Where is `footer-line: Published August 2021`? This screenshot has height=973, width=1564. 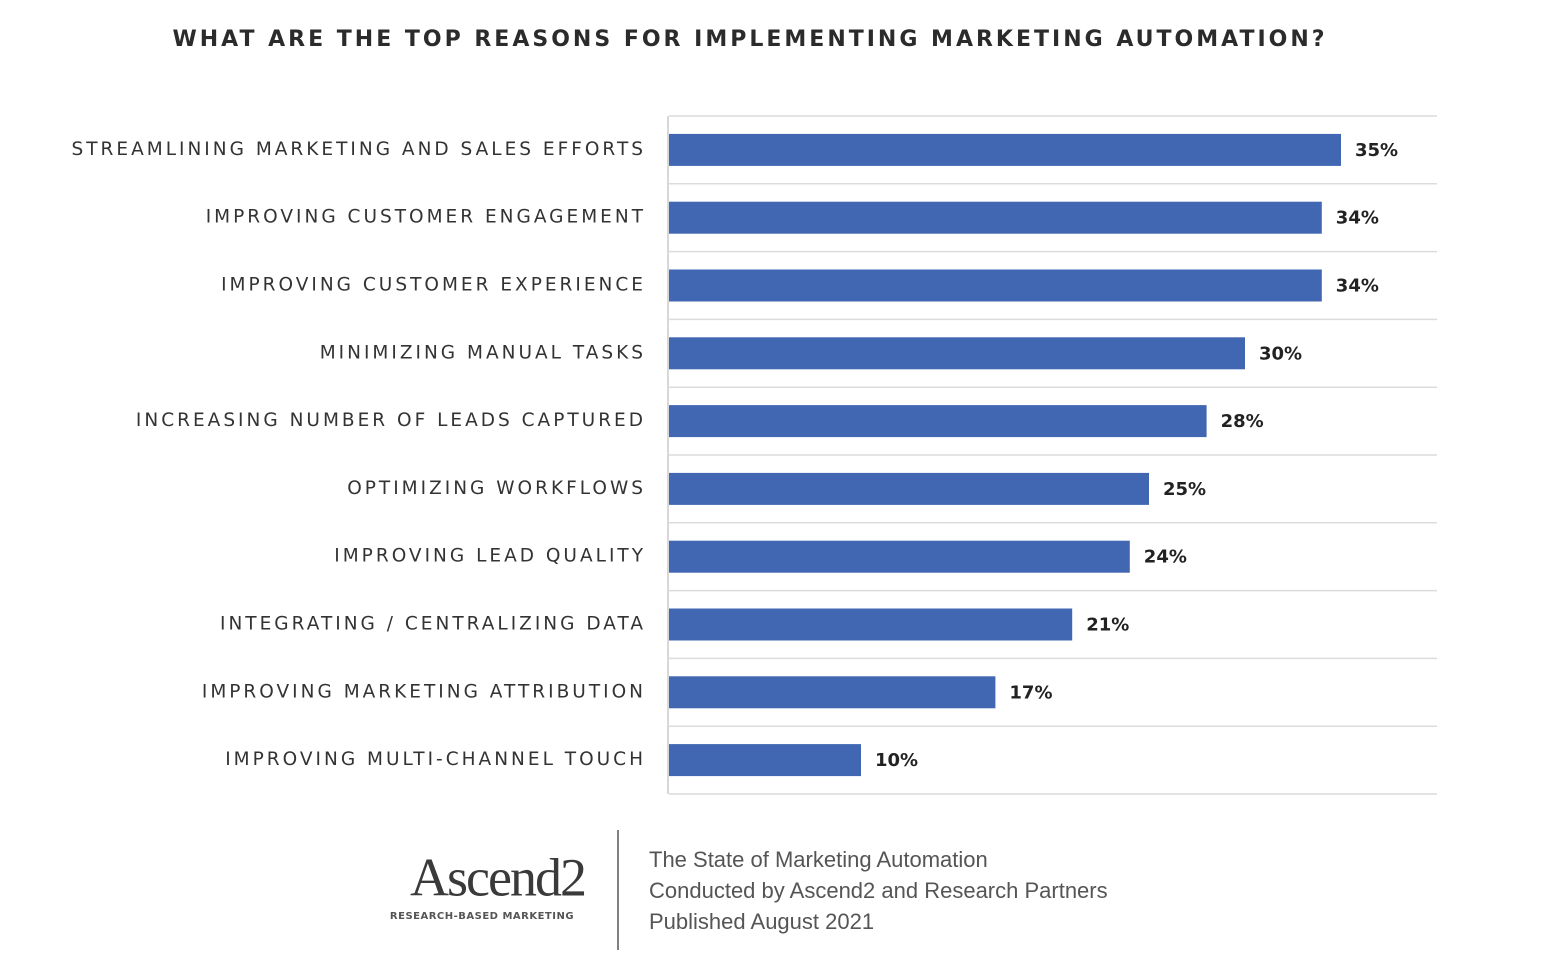 footer-line: Published August 2021 is located at coordinates (761, 921).